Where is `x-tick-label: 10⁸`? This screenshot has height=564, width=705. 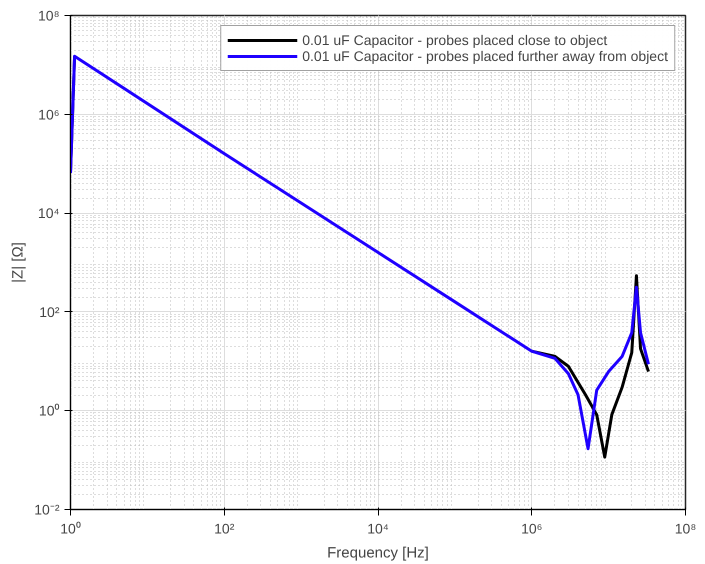 x-tick-label: 10⁸ is located at coordinates (685, 528).